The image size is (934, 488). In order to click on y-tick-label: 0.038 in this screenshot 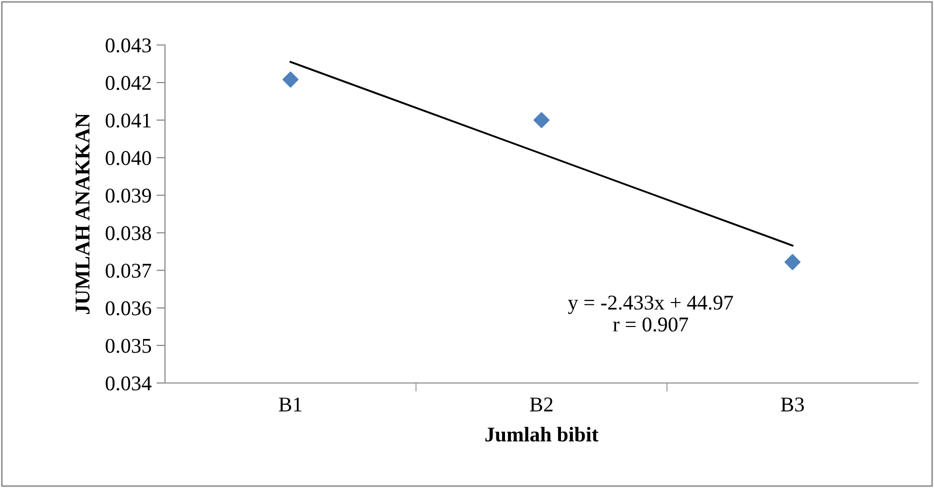, I will do `click(129, 233)`.